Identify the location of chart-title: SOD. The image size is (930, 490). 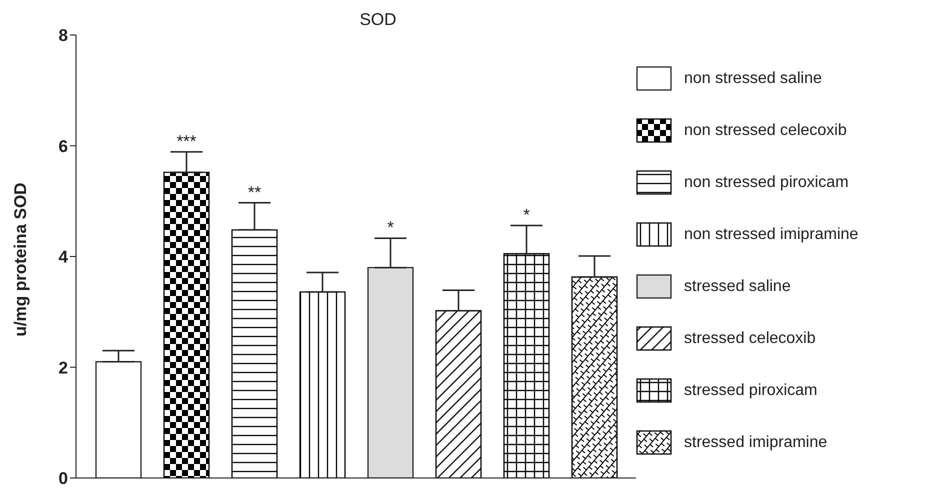
(378, 20).